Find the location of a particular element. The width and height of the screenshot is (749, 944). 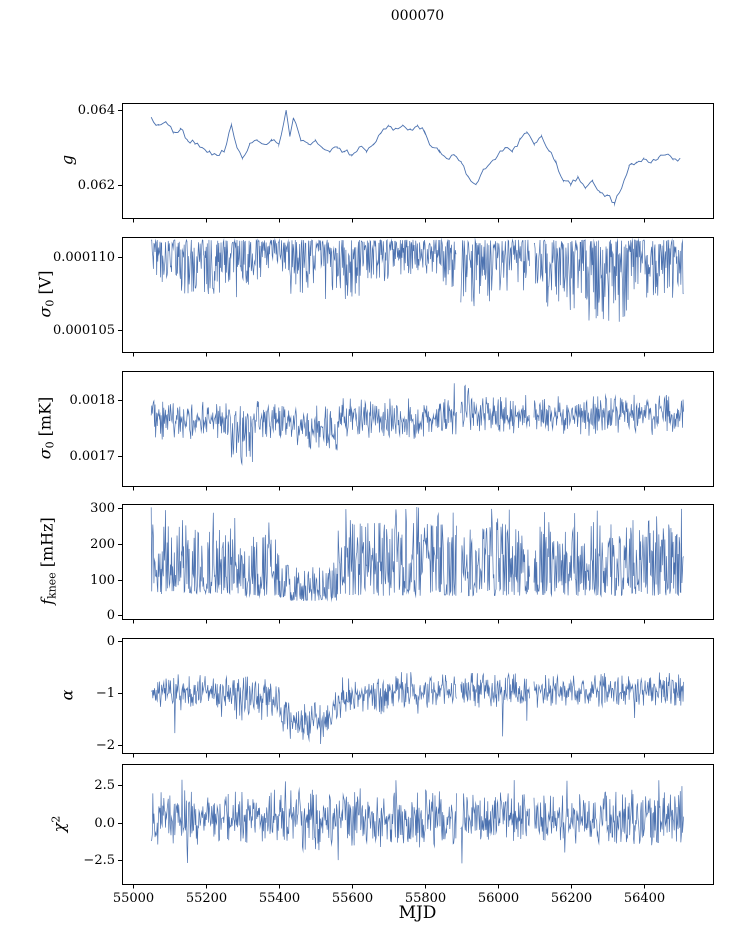

y-axis-label-alpha: α is located at coordinates (67, 695).